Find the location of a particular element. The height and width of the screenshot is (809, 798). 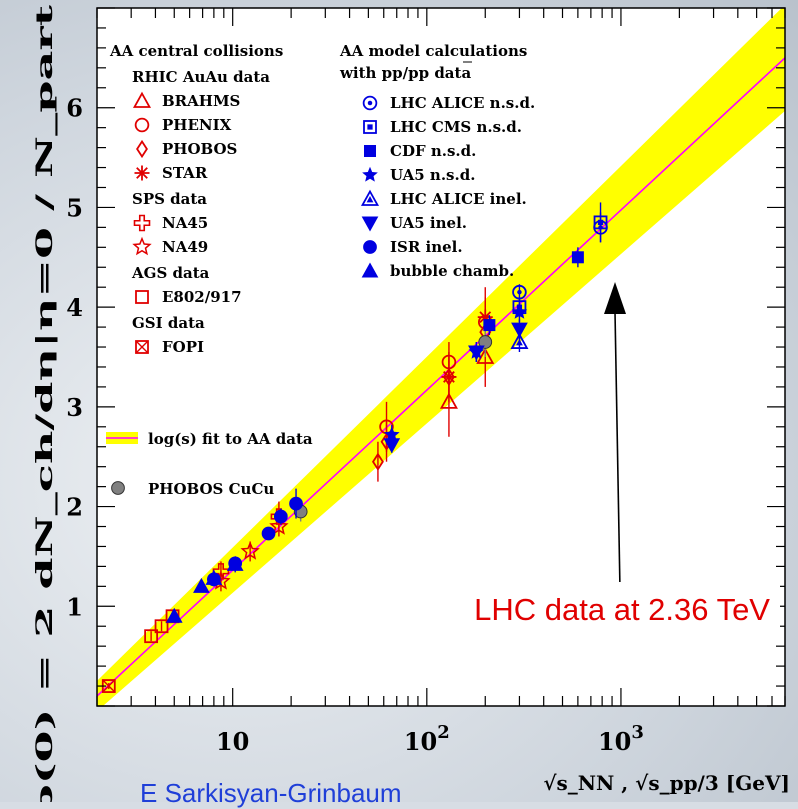

x-tick-label: 10 is located at coordinates (232, 741).